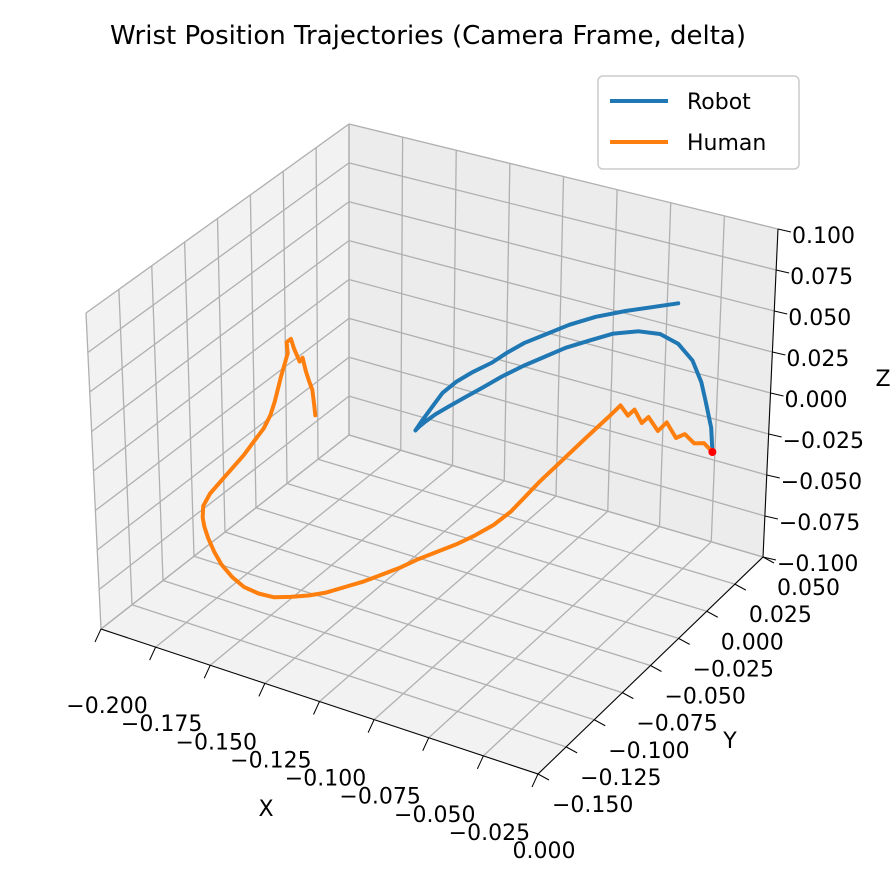 Image resolution: width=892 pixels, height=869 pixels. I want to click on y-tick-label: −0.075, so click(676, 724).